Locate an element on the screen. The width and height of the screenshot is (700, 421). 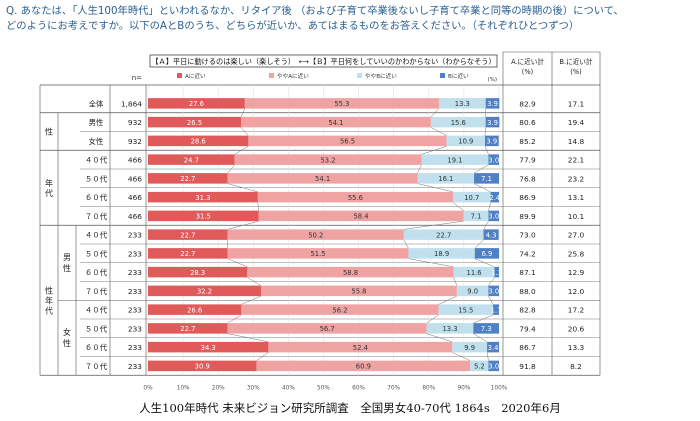
group-label-4: 代 is located at coordinates (49, 310).